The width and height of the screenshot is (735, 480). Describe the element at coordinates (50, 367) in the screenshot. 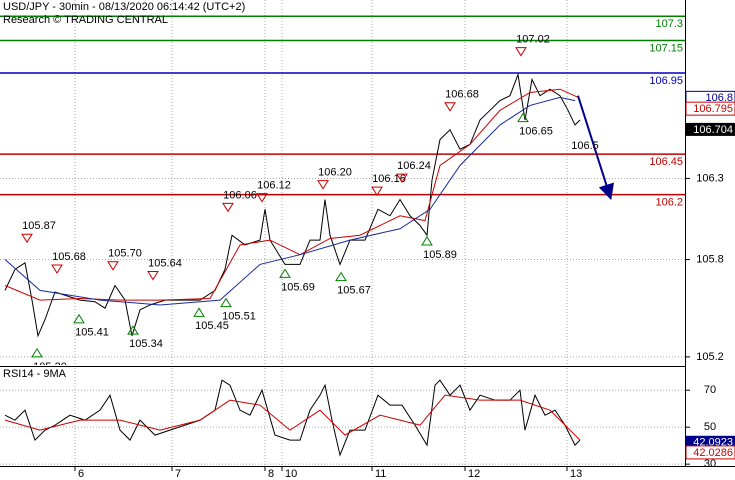

I see `low-label: 105.20` at that location.